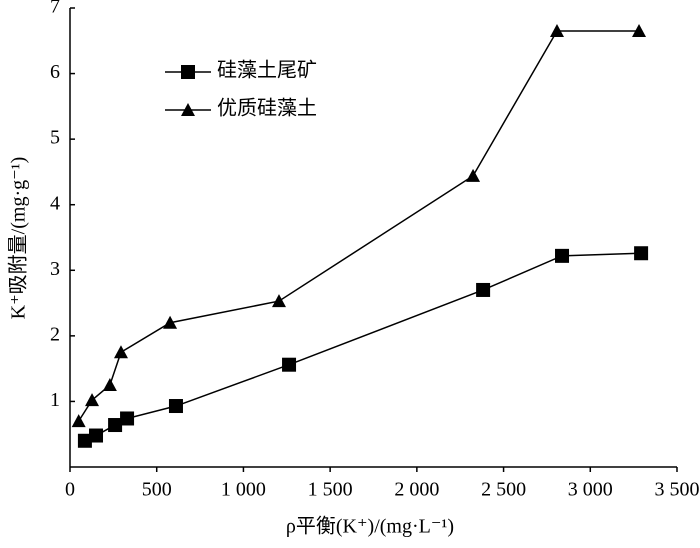 Image resolution: width=700 pixels, height=548 pixels. I want to click on y-tick-label: 5, so click(55, 138).